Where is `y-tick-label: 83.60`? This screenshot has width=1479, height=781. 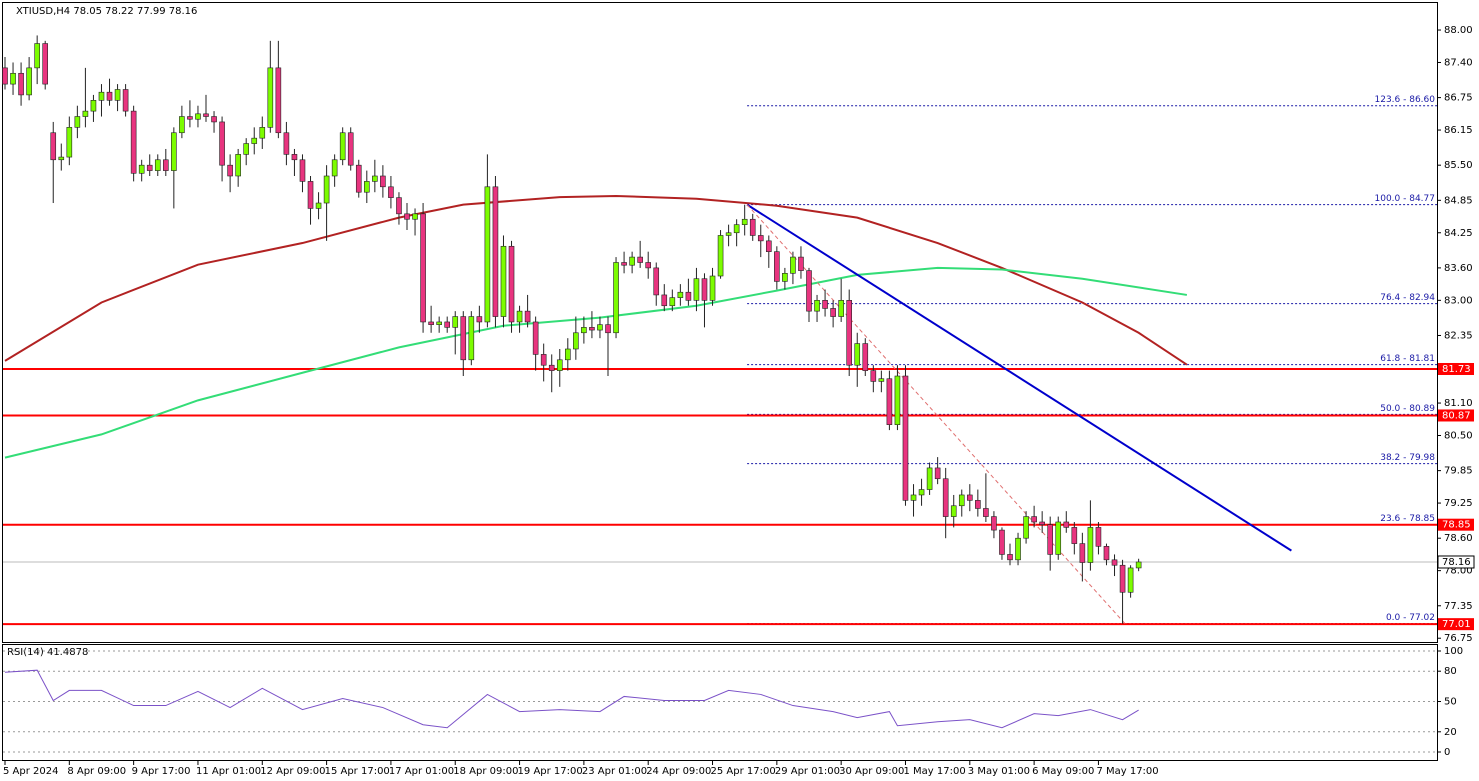
y-tick-label: 83.60 is located at coordinates (1458, 268).